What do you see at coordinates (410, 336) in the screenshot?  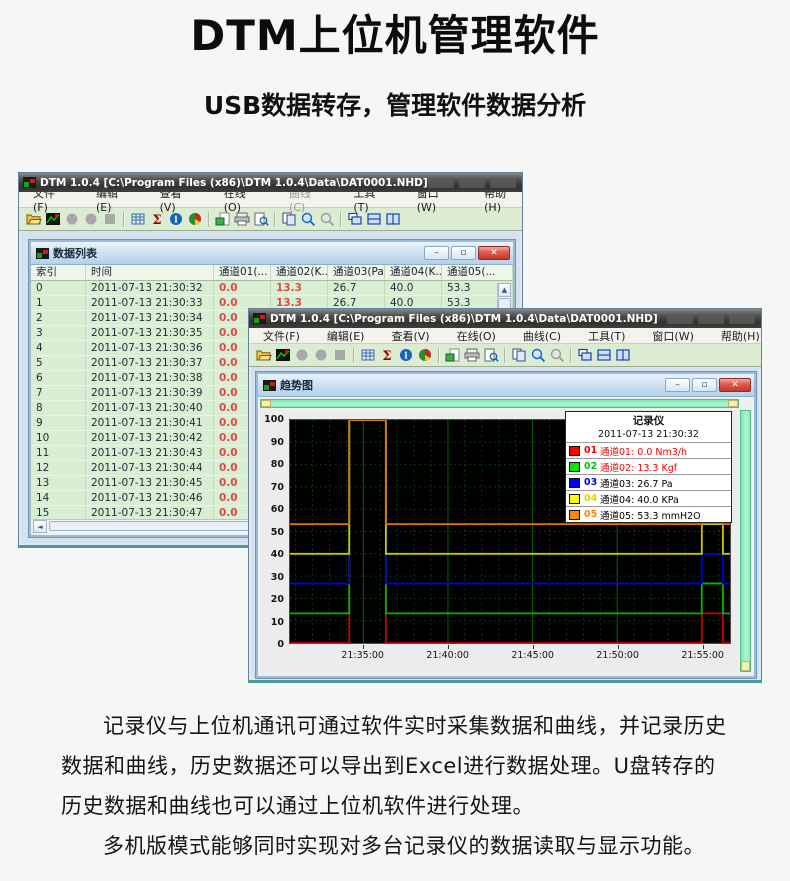 I see `menu-item-3: 查看(V)` at bounding box center [410, 336].